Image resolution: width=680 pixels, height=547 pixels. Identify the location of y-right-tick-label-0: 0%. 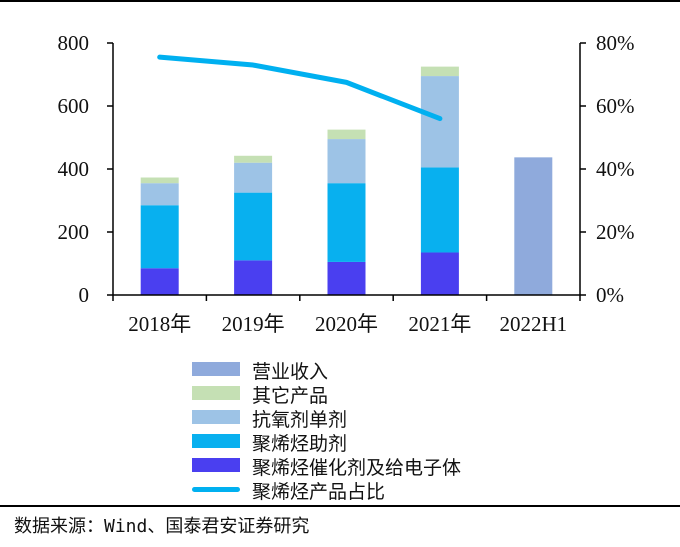
(610, 295).